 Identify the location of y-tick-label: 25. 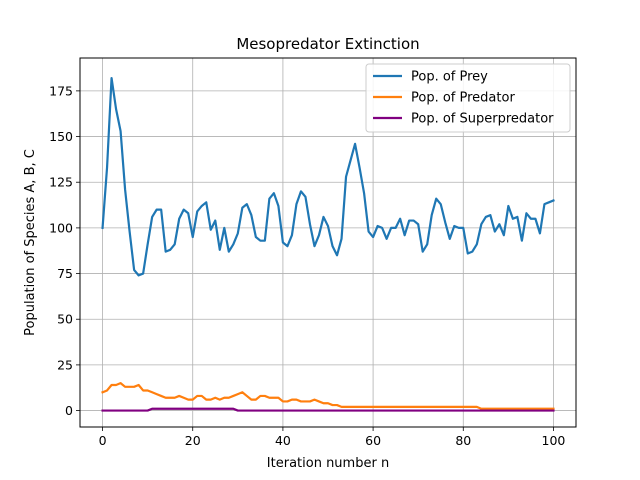
(65, 364).